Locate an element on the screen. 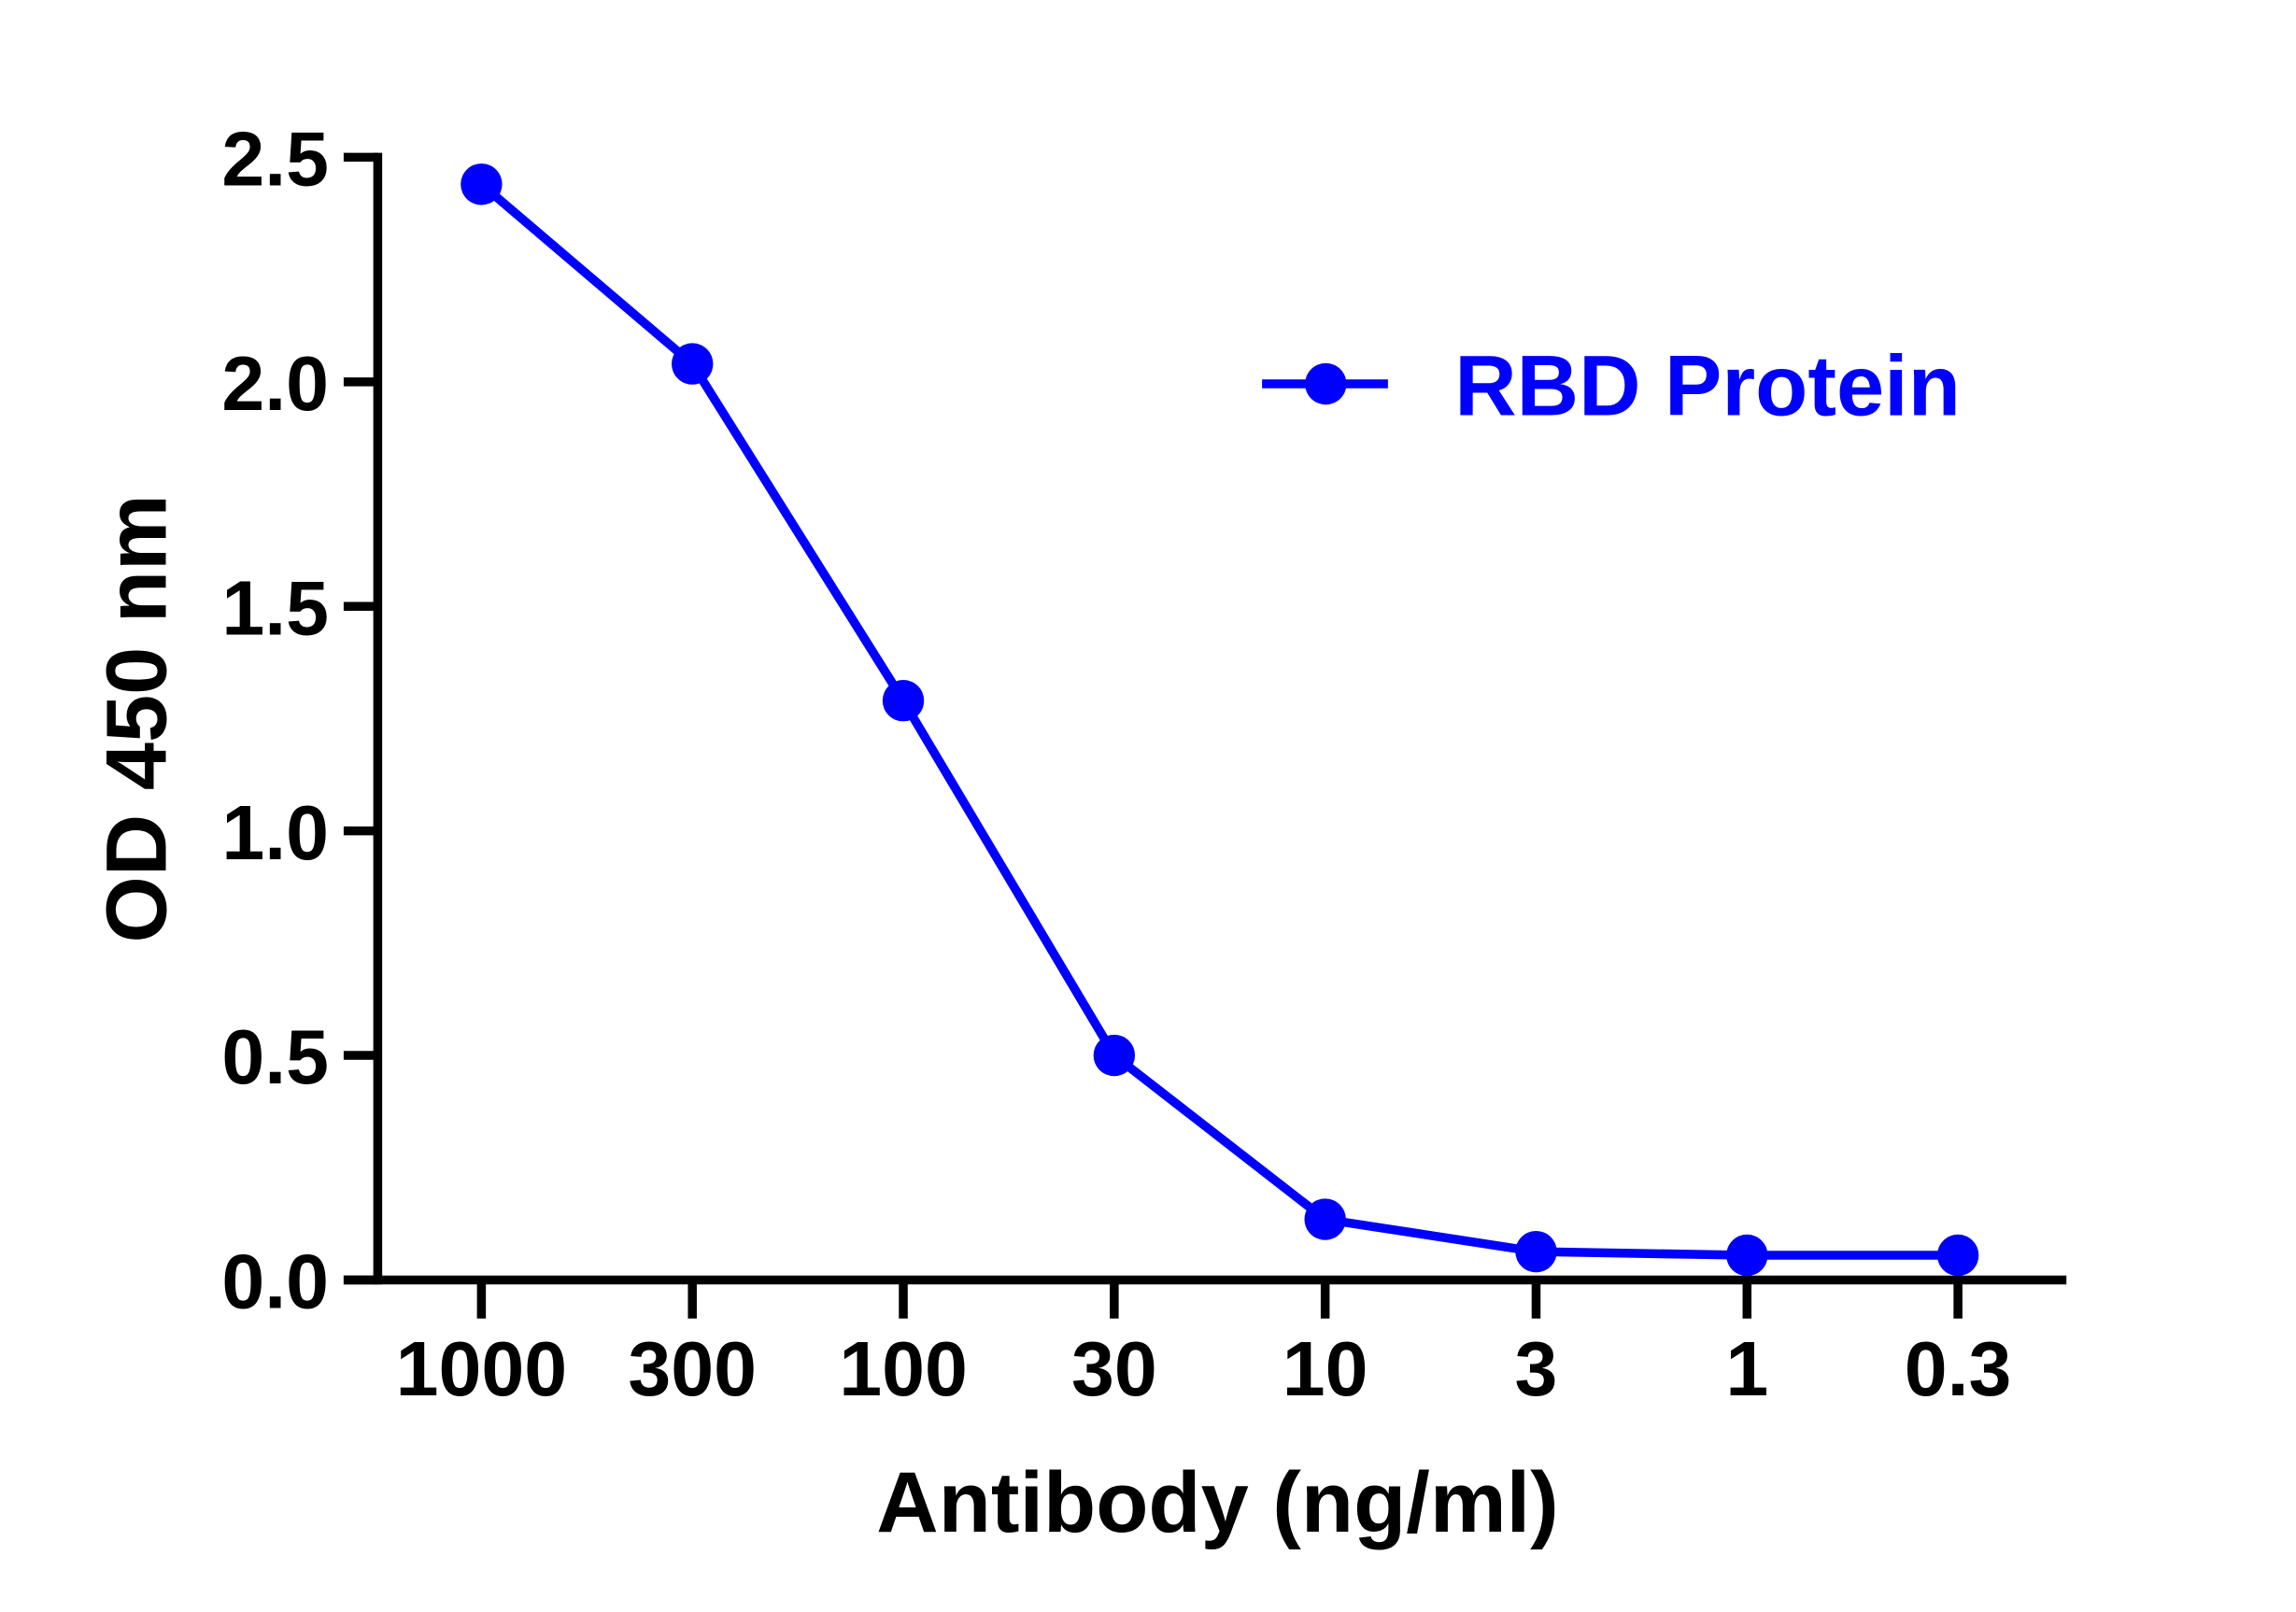  x-axis-label: Antibody (ng/ml) is located at coordinates (1218, 1503).